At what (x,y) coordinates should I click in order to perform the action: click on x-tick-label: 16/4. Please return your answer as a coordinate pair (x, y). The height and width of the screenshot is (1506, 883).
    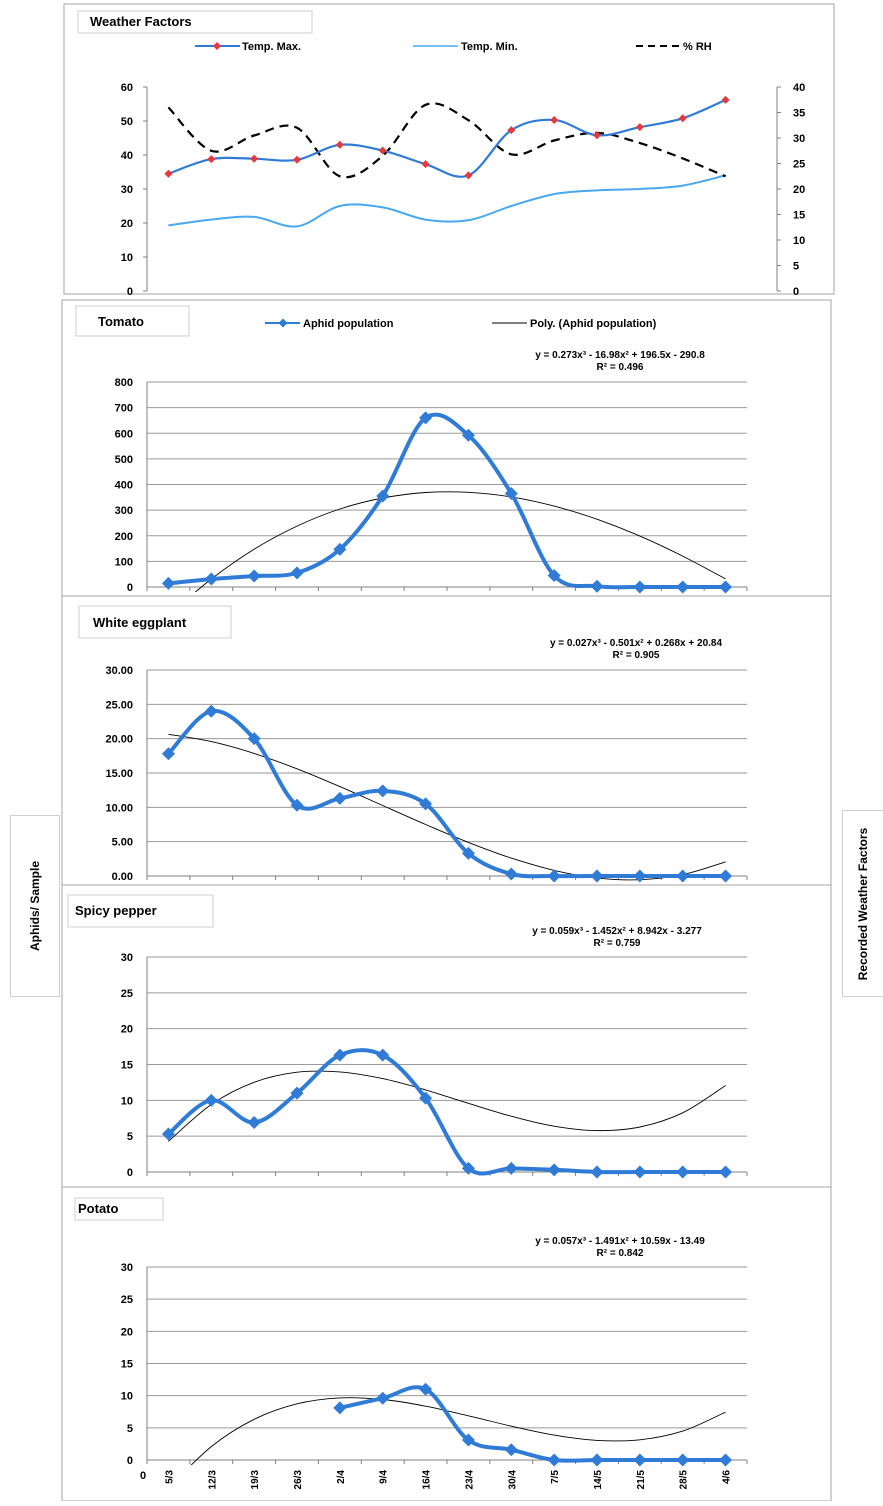
    Looking at the image, I should click on (427, 1480).